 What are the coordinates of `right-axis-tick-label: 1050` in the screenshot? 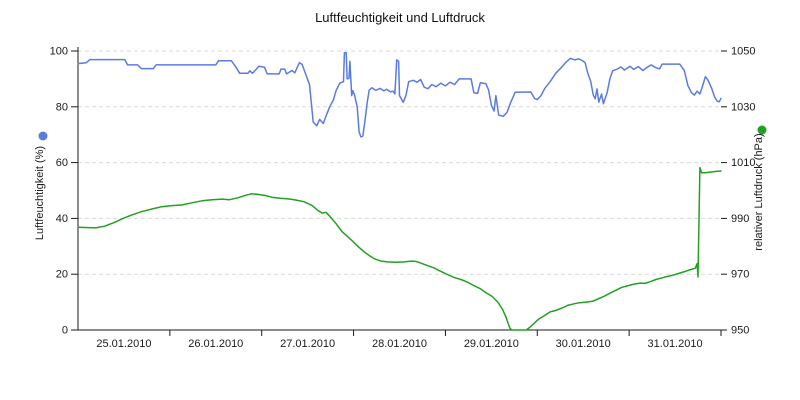 It's located at (743, 52).